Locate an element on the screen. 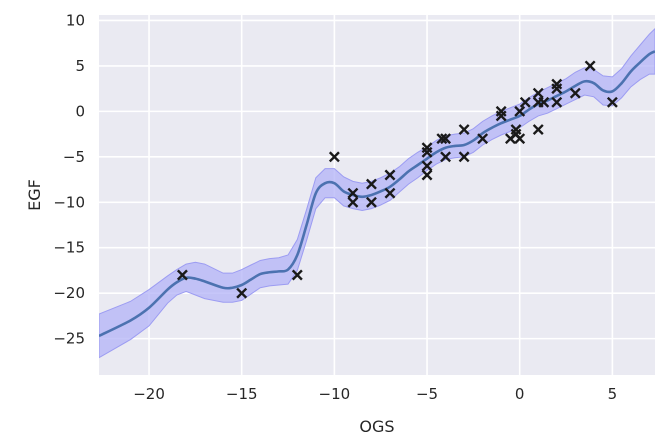 The width and height of the screenshot is (668, 446). x-tick-label: −20 is located at coordinates (149, 394).